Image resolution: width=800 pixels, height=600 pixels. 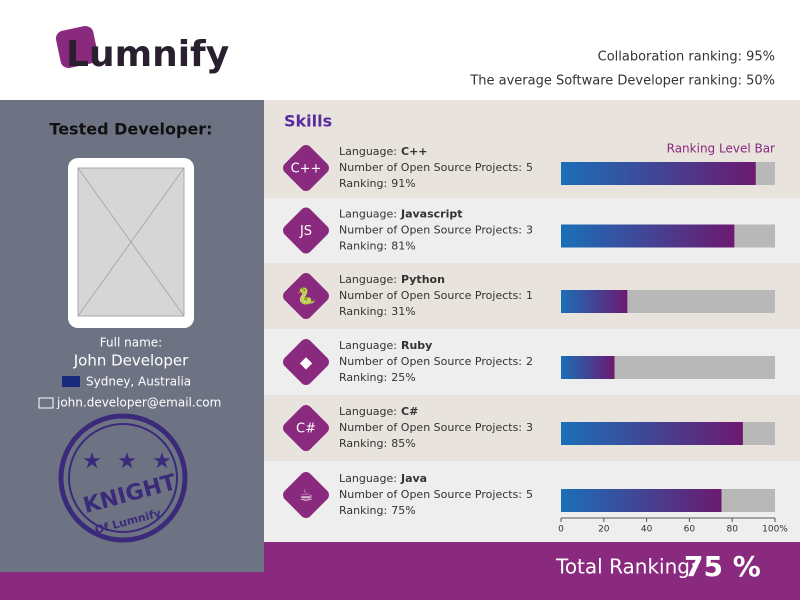 What do you see at coordinates (414, 151) in the screenshot?
I see `language: C++` at bounding box center [414, 151].